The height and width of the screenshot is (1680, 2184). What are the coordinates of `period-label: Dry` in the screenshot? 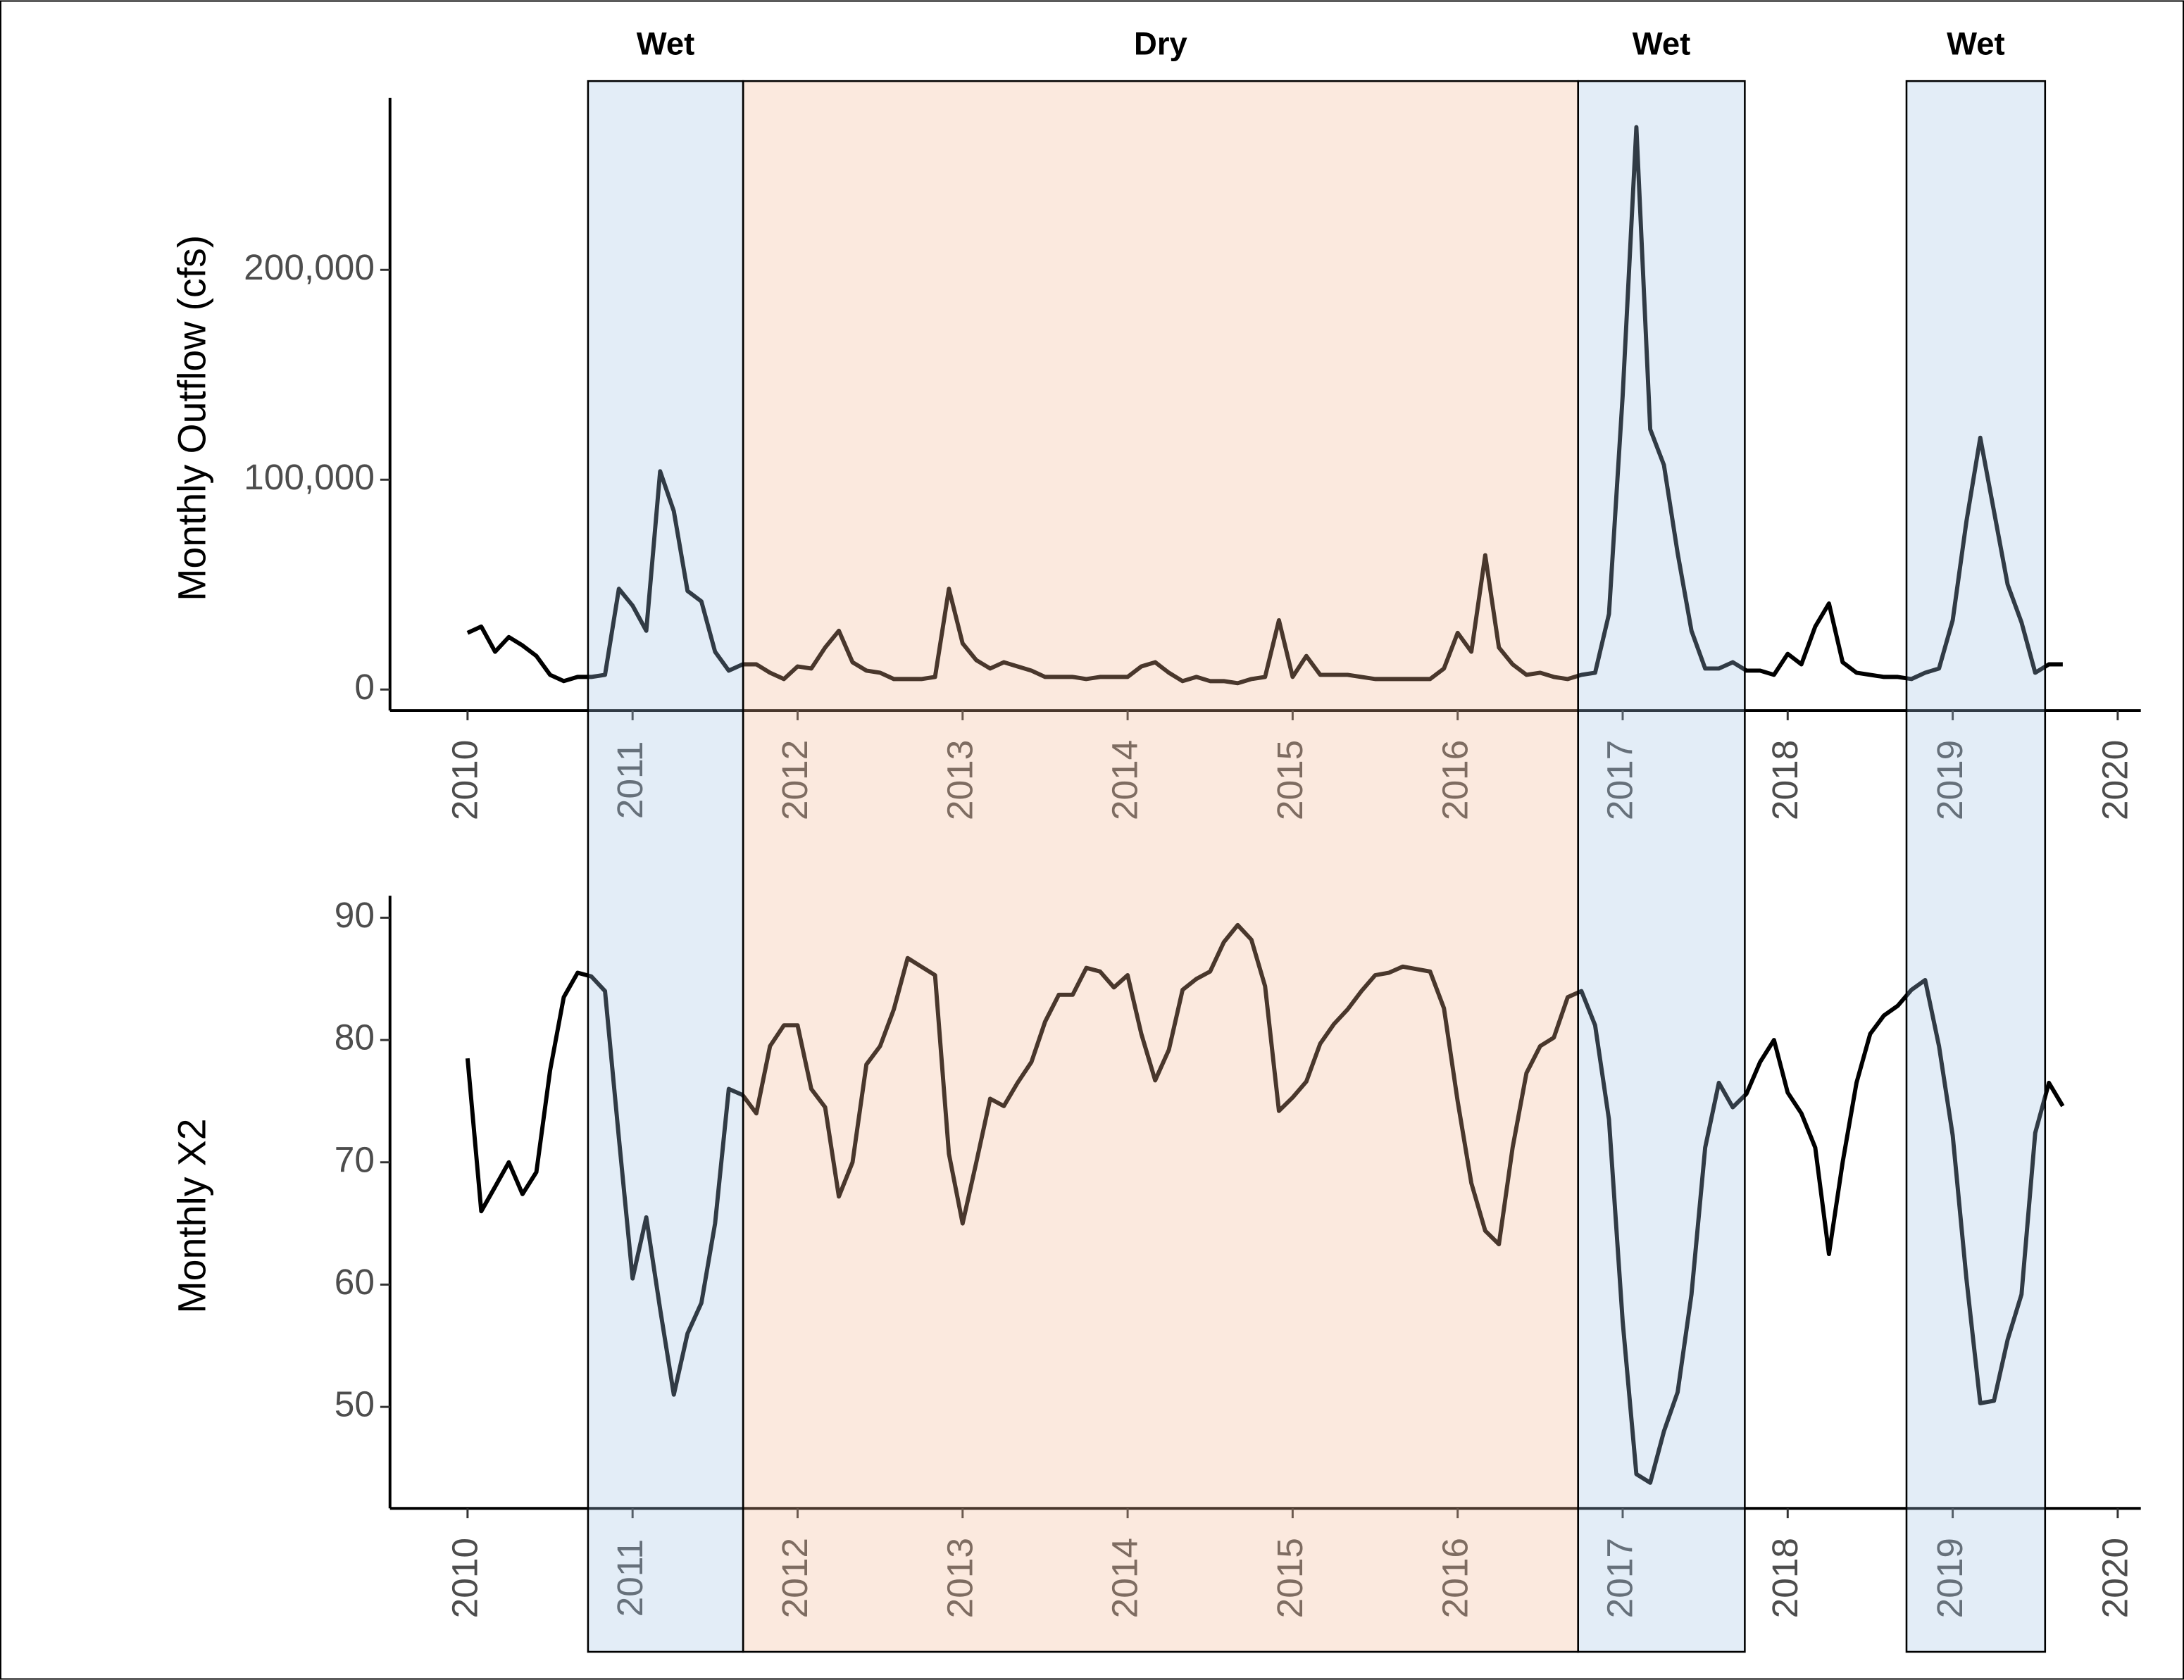 It's located at (1161, 44).